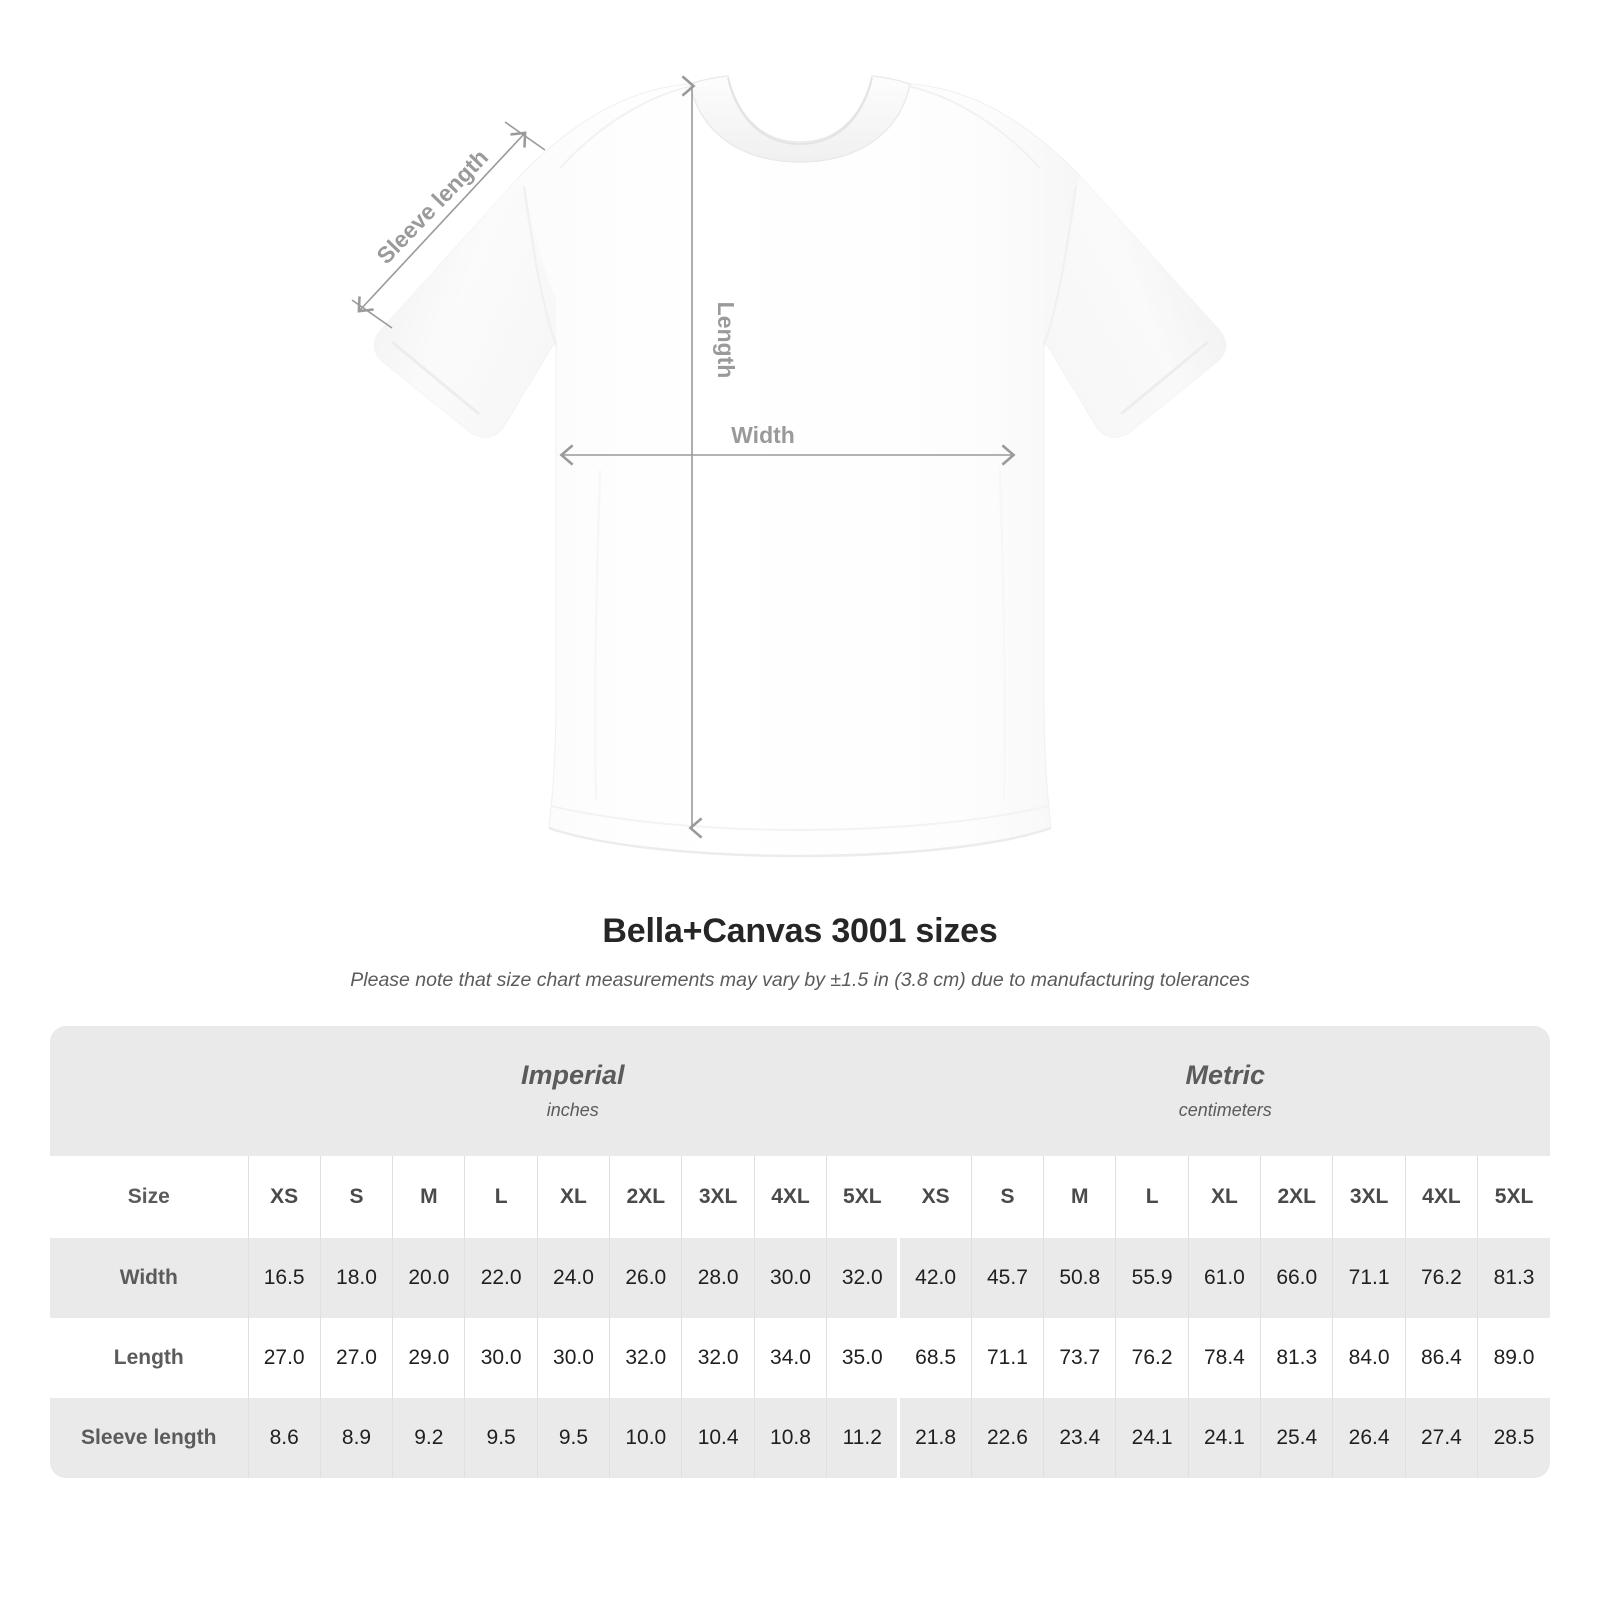  Describe the element at coordinates (1079, 1197) in the screenshot. I see `size-header-metric-m: M` at that location.